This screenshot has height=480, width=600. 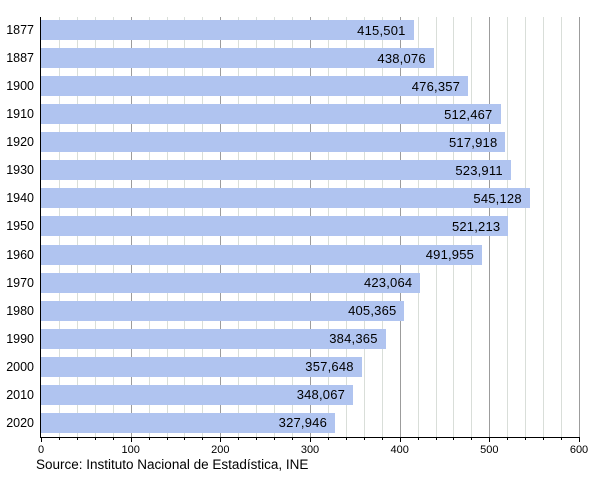 I want to click on y-axis-year-label: 2020, so click(x=20, y=422).